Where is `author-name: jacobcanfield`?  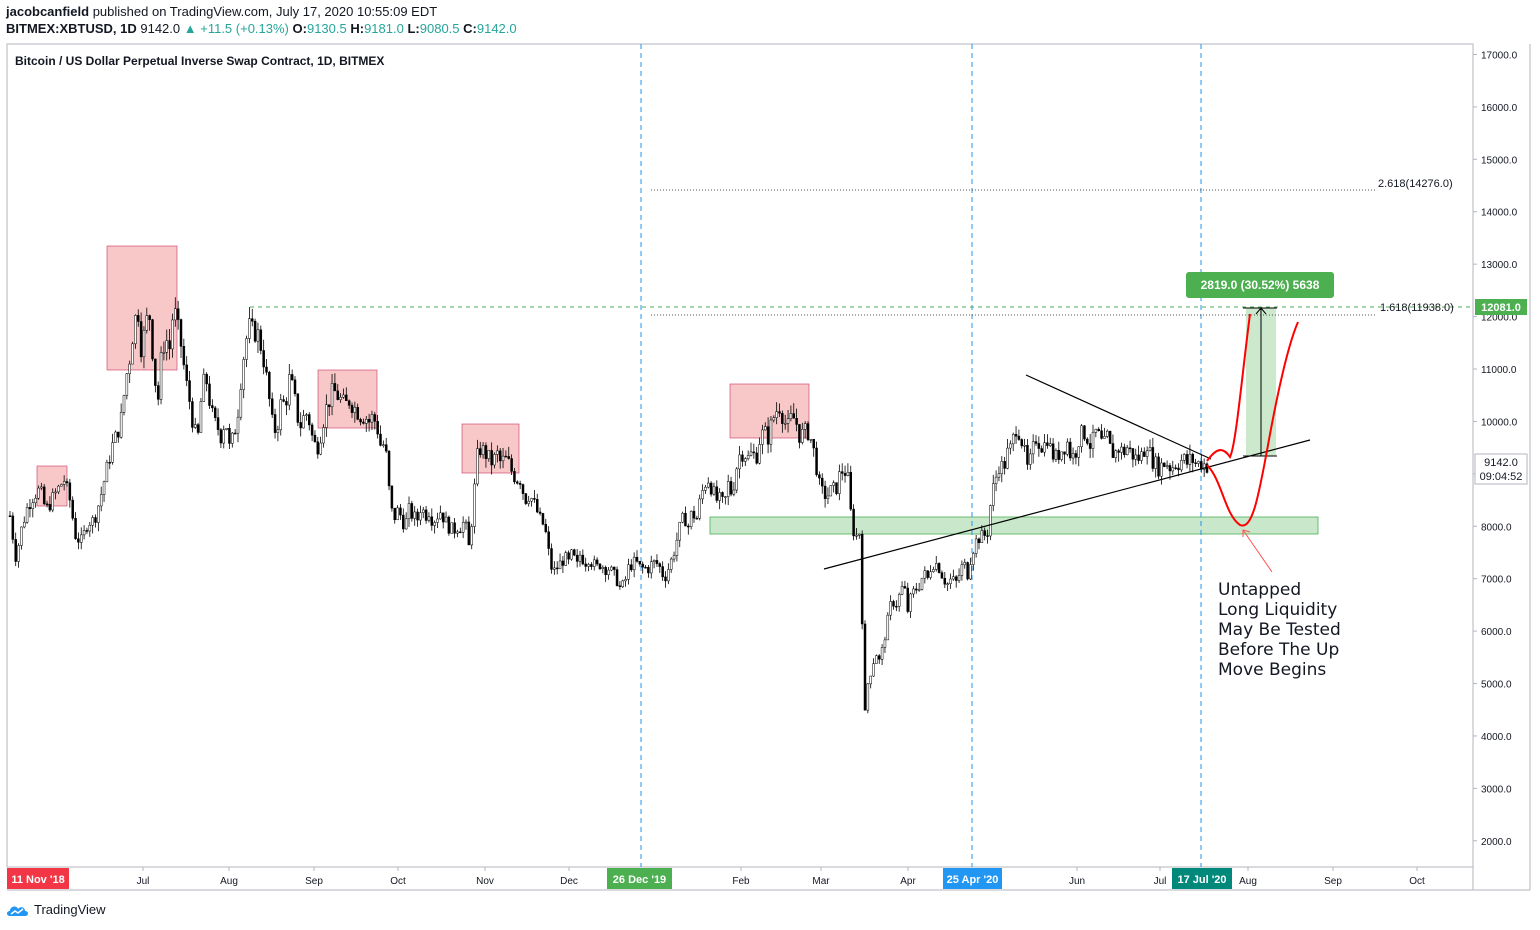
author-name: jacobcanfield is located at coordinates (48, 11).